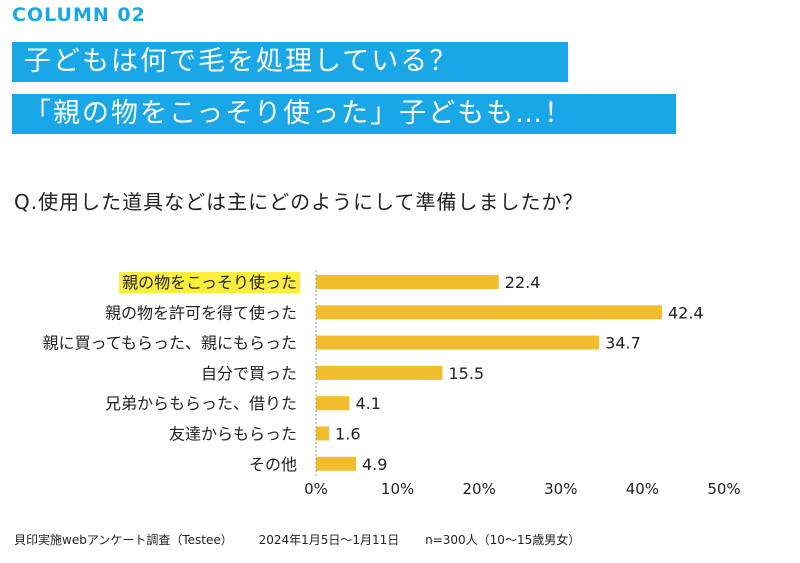 Image resolution: width=800 pixels, height=563 pixels. Describe the element at coordinates (79, 15) in the screenshot. I see `column-label: COLUMN 02` at that location.